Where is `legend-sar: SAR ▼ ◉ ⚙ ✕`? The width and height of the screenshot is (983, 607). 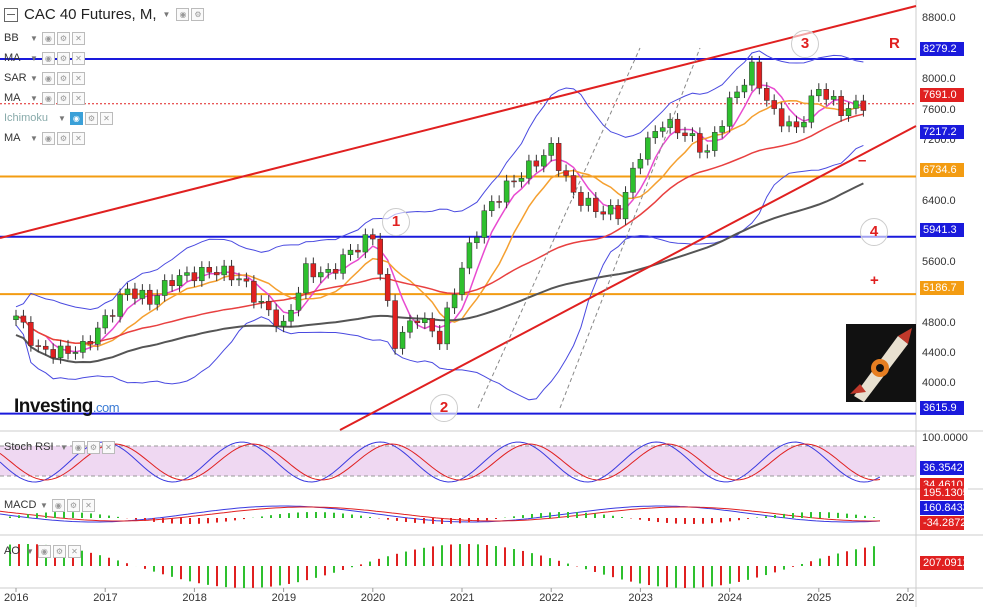 legend-sar: SAR ▼ ◉ ⚙ ✕ is located at coordinates (45, 78).